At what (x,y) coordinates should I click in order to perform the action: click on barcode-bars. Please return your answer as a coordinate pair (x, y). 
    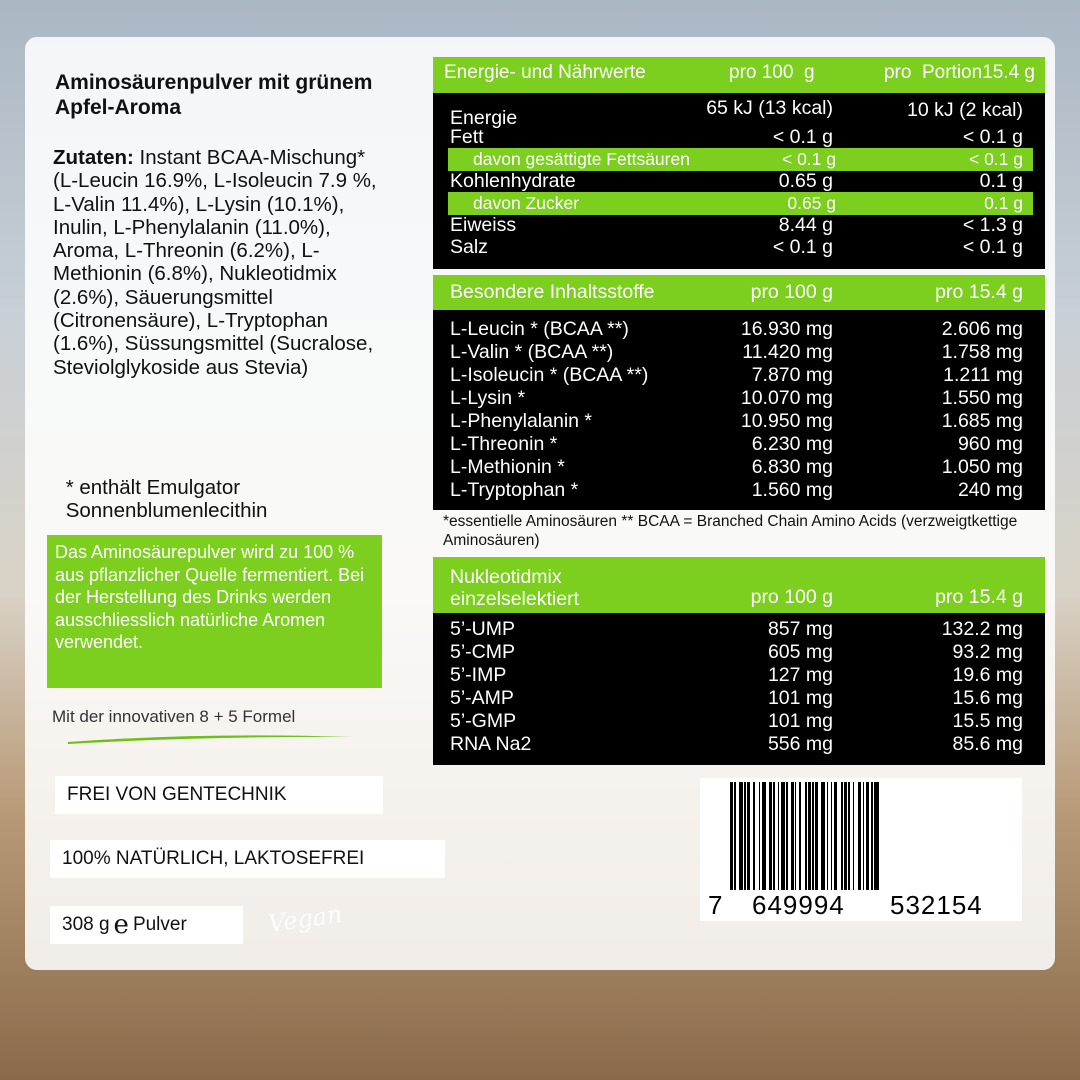
    Looking at the image, I should click on (865, 836).